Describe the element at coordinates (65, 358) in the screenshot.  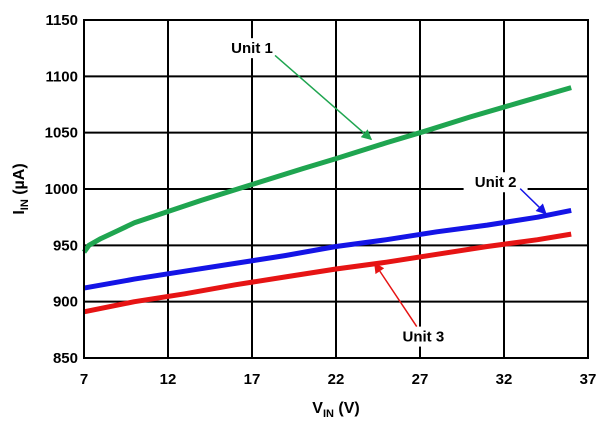
I see `y-tick-label-0: 850` at that location.